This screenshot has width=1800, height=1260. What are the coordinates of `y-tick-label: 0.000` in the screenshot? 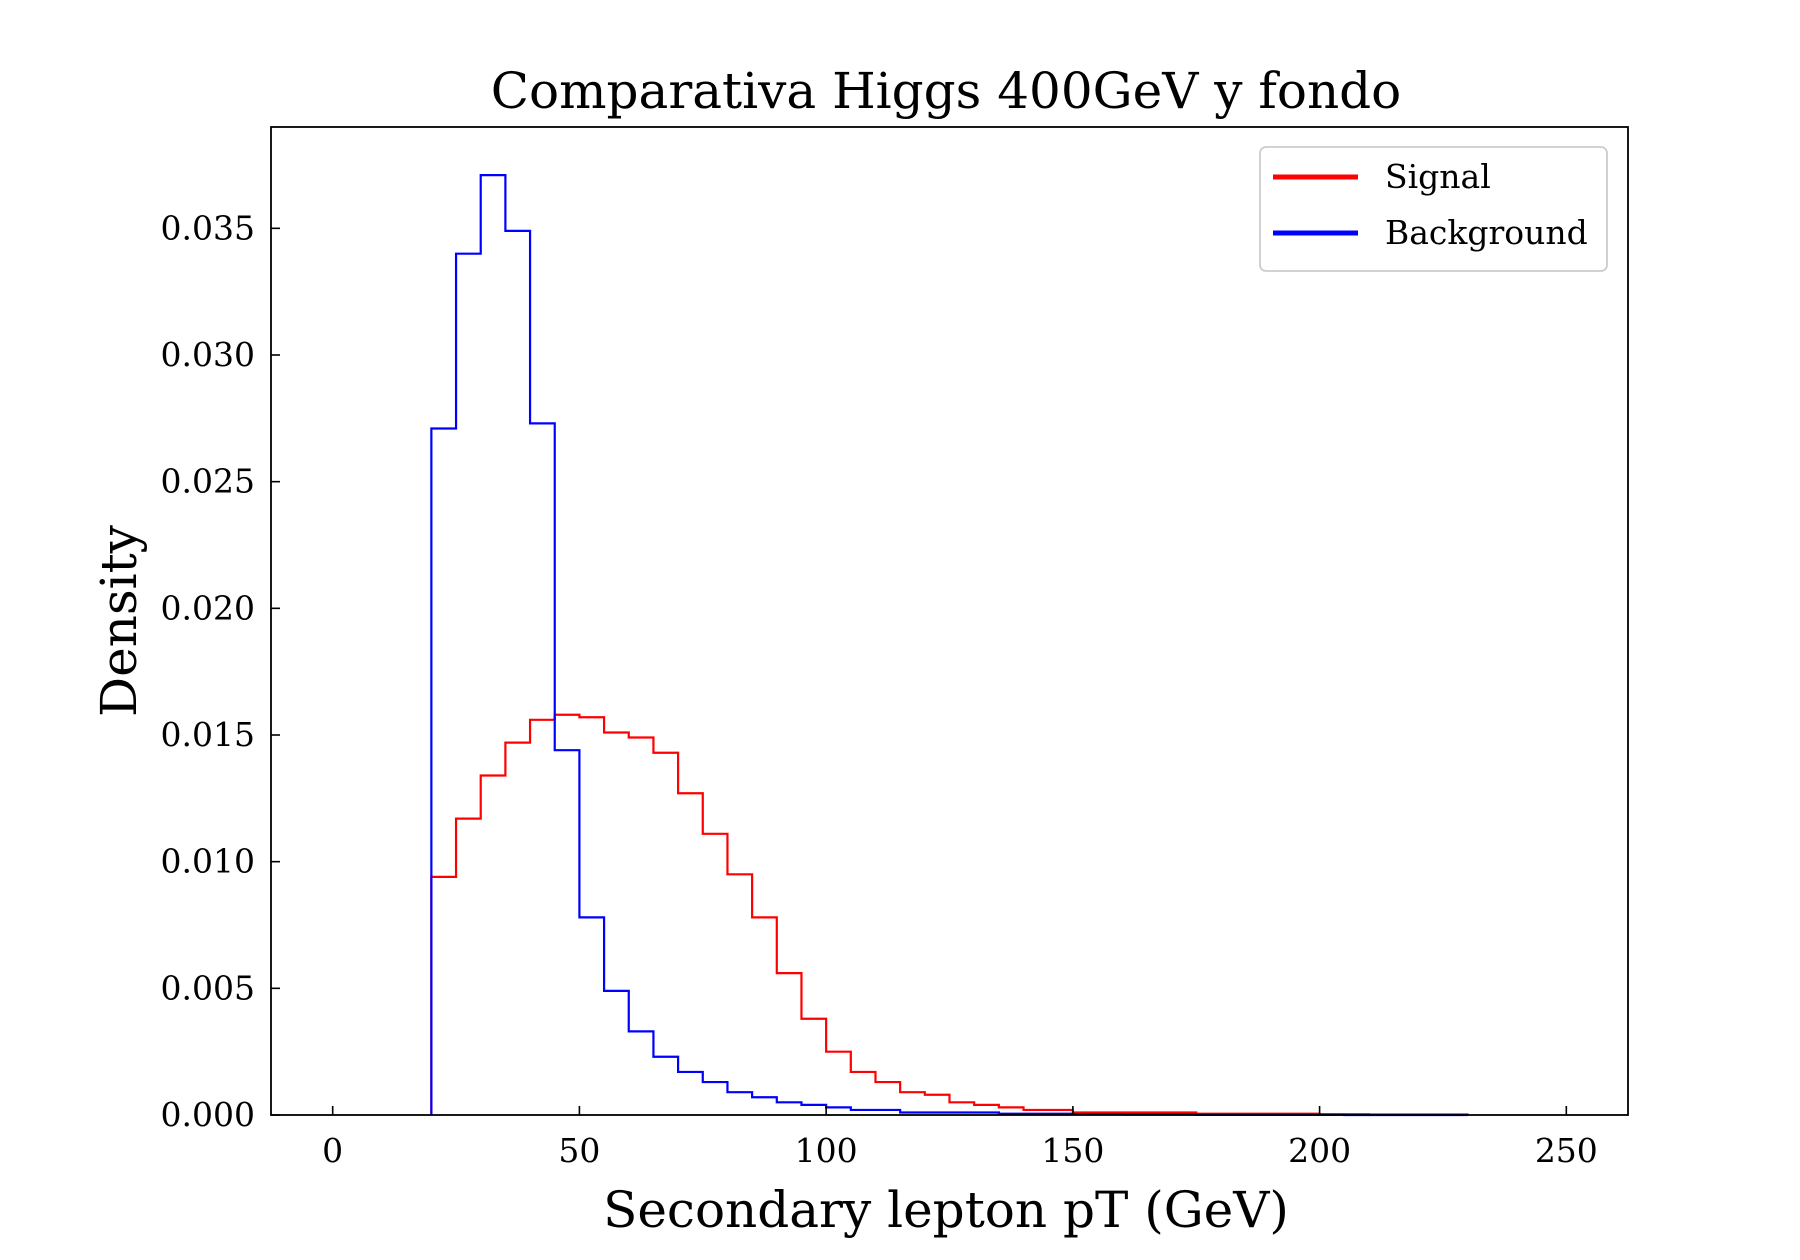 It's located at (208, 1114).